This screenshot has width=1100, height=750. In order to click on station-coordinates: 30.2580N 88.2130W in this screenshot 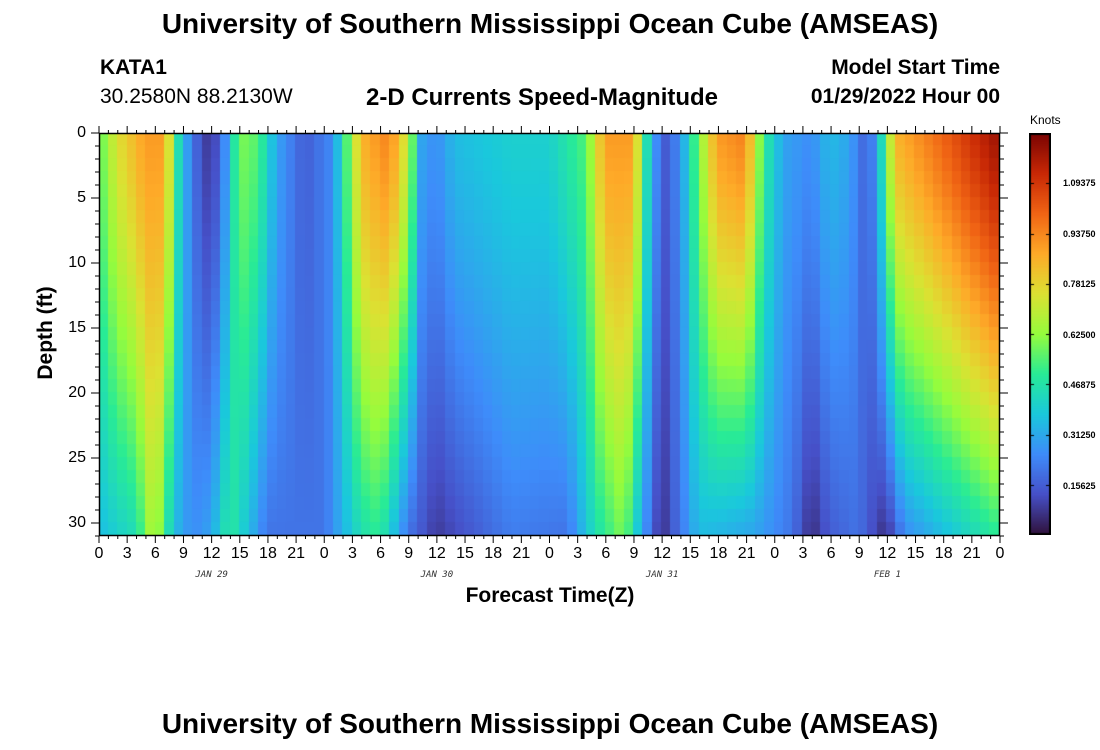, I will do `click(196, 96)`.